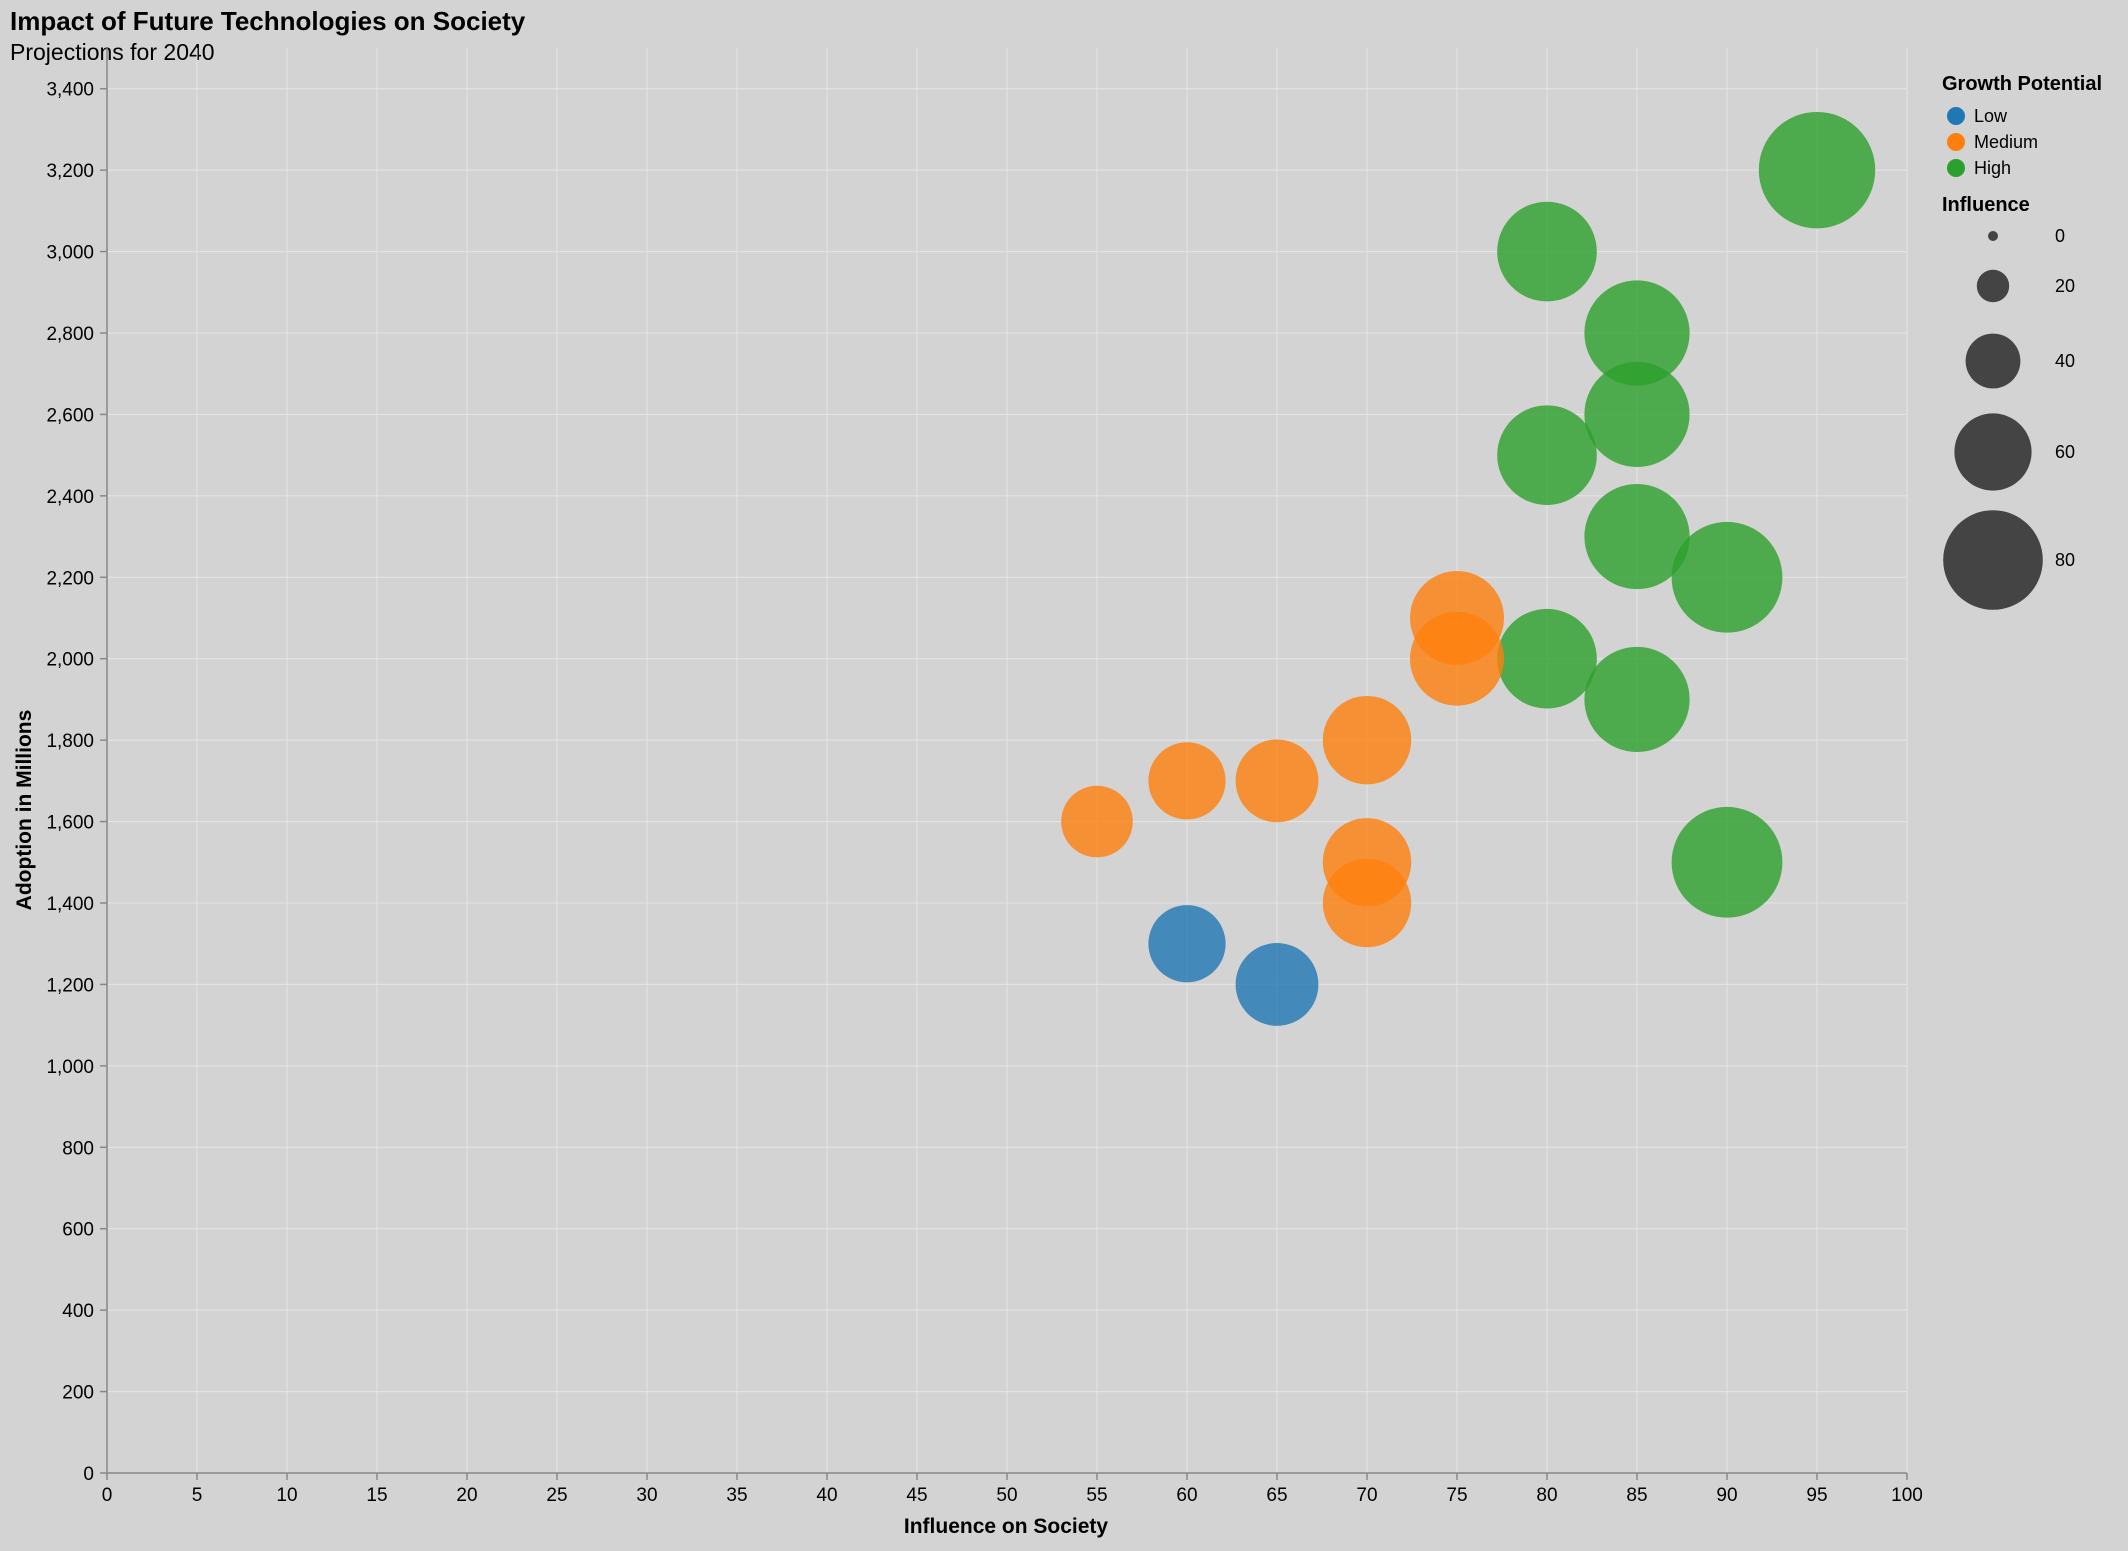 The image size is (2128, 1551). Describe the element at coordinates (1546, 1495) in the screenshot. I see `x-tick-label: 80` at that location.